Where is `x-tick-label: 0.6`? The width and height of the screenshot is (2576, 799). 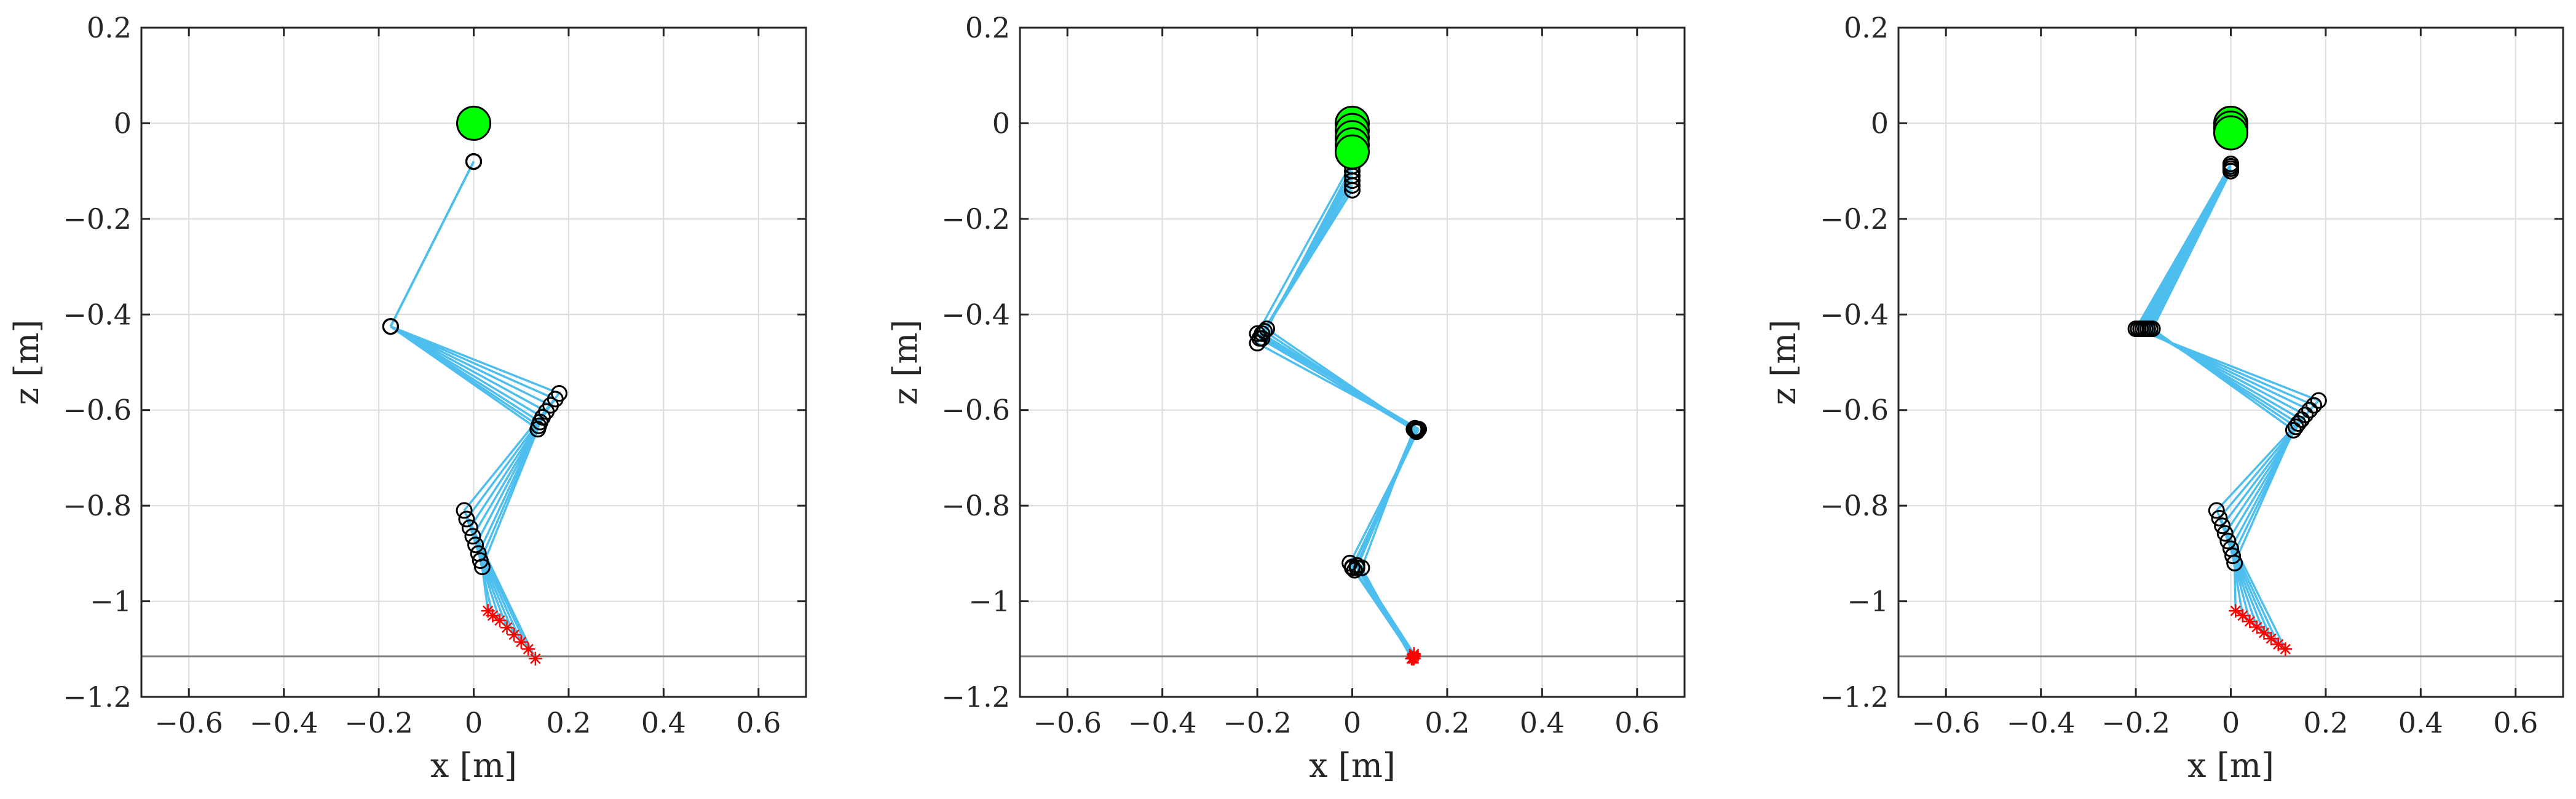 x-tick-label: 0.6 is located at coordinates (1636, 722).